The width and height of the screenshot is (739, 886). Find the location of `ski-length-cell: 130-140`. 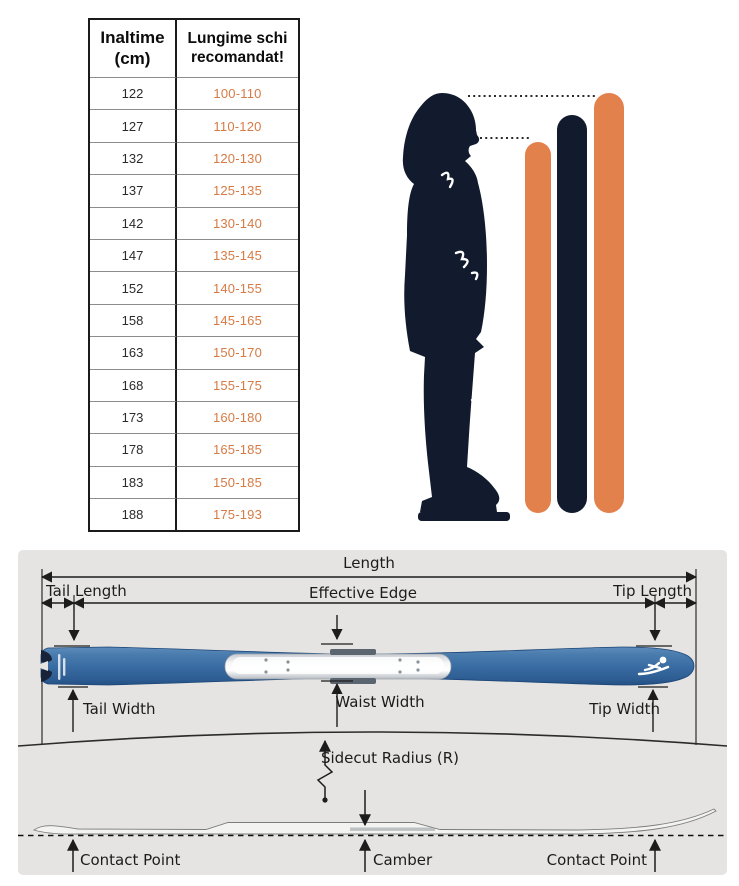

ski-length-cell: 130-140 is located at coordinates (237, 222).